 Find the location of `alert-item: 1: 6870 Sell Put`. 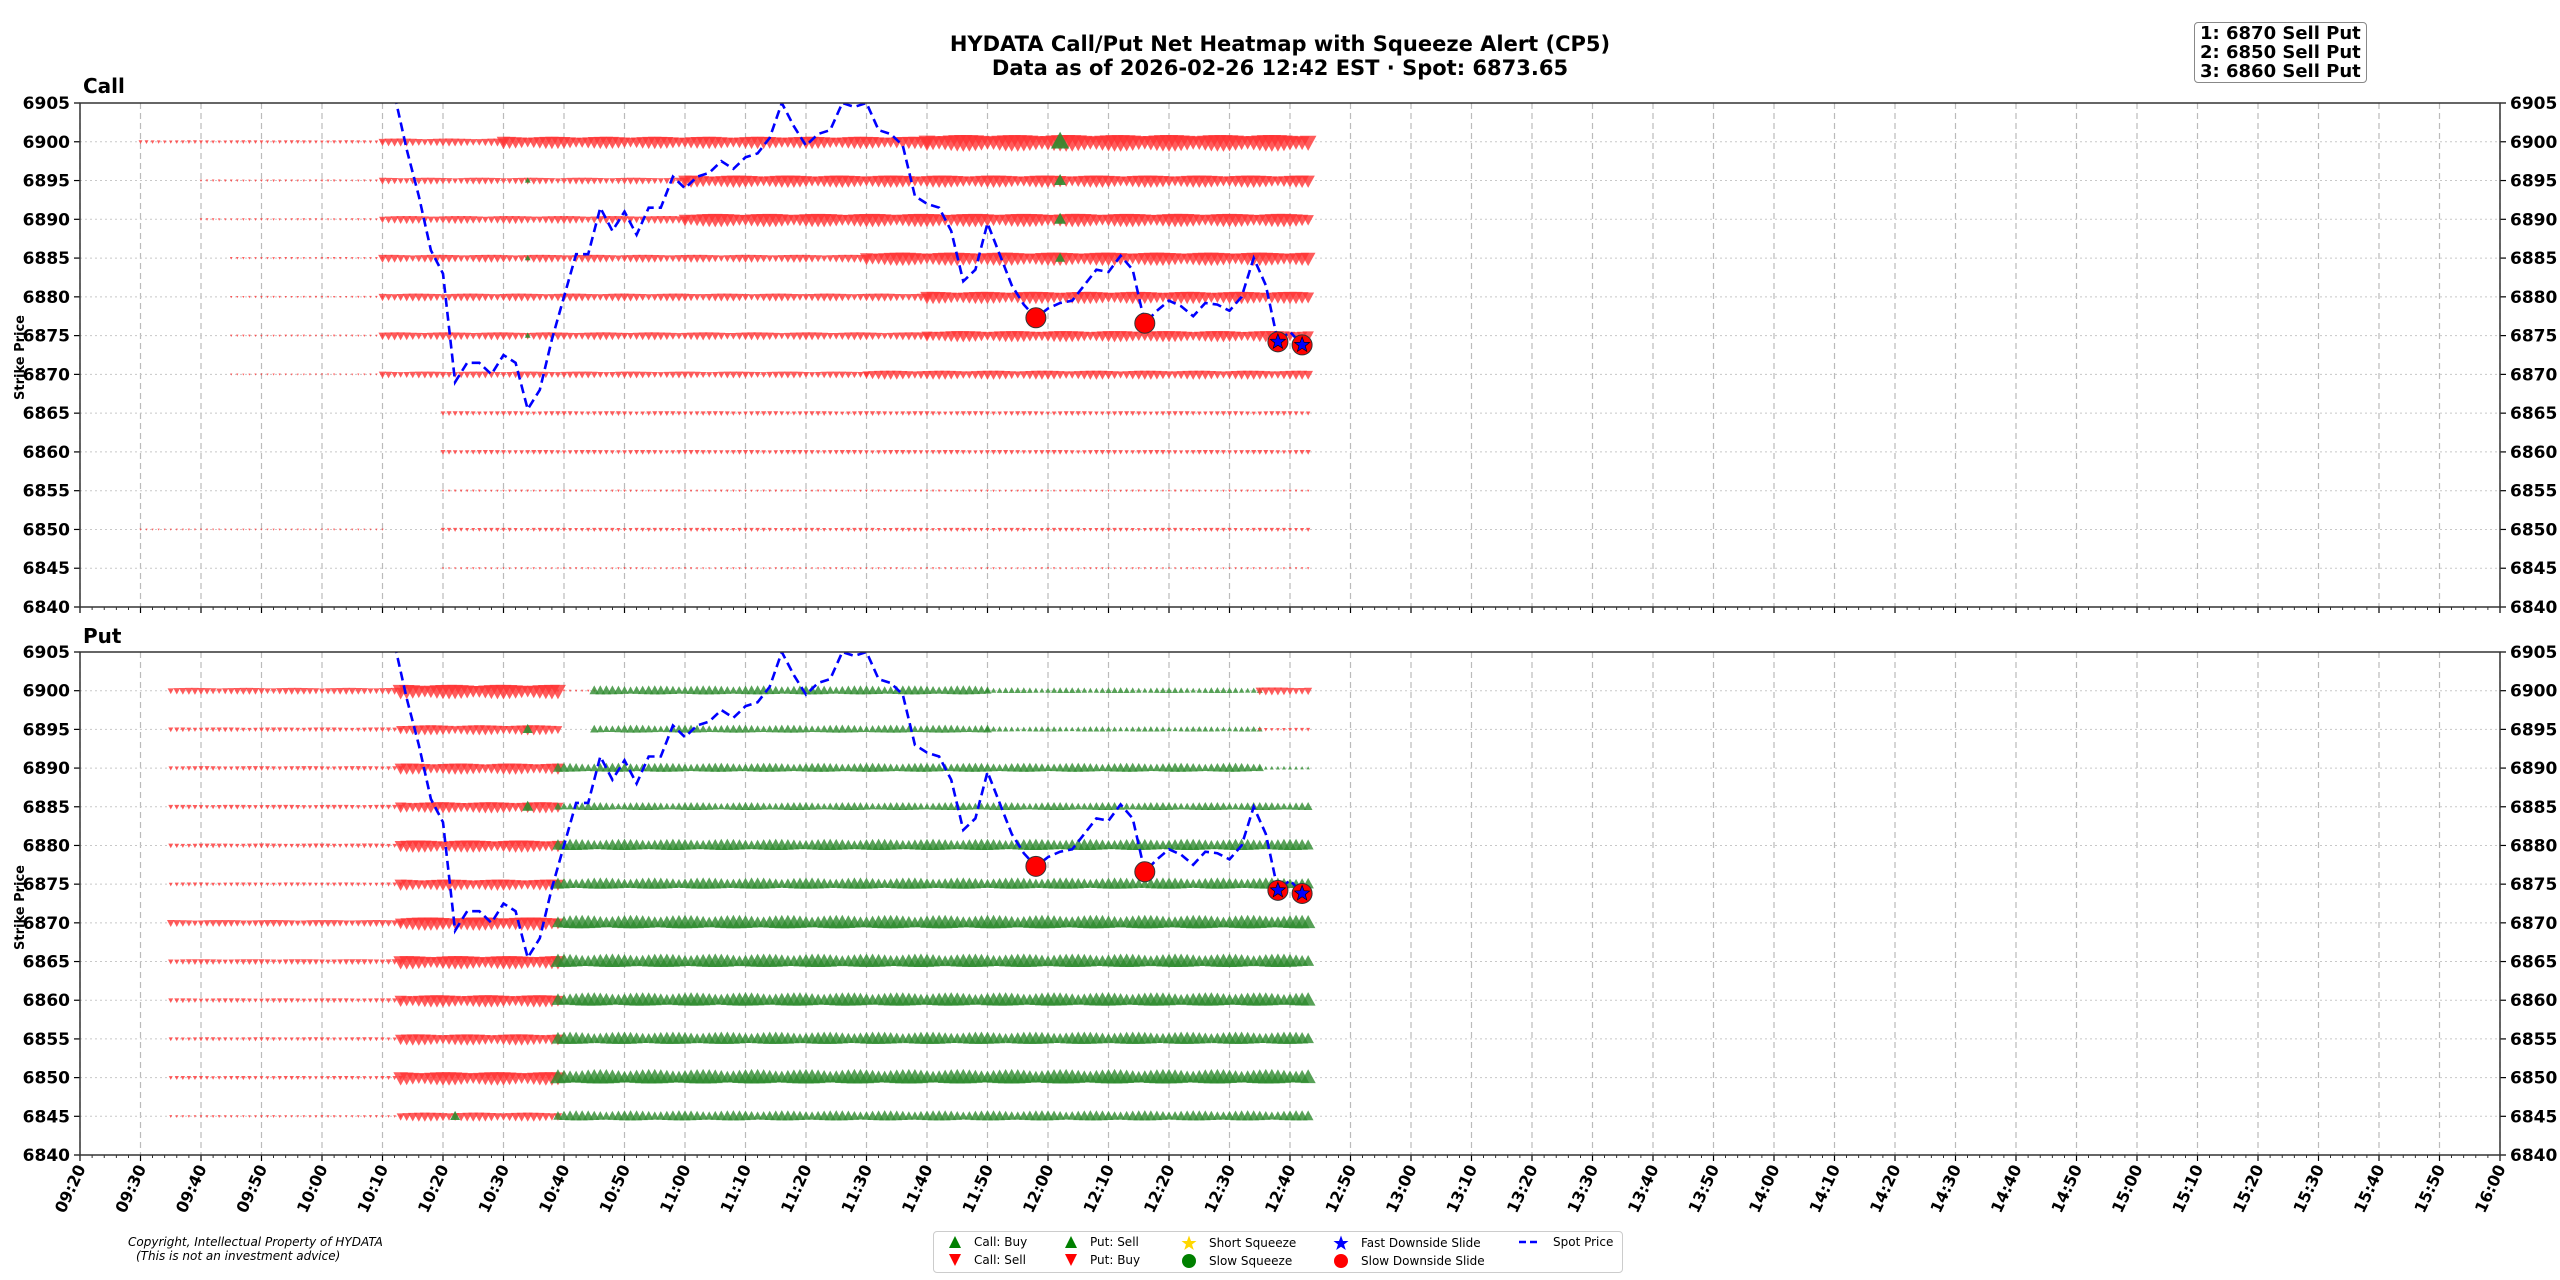

alert-item: 1: 6870 Sell Put is located at coordinates (2280, 33).